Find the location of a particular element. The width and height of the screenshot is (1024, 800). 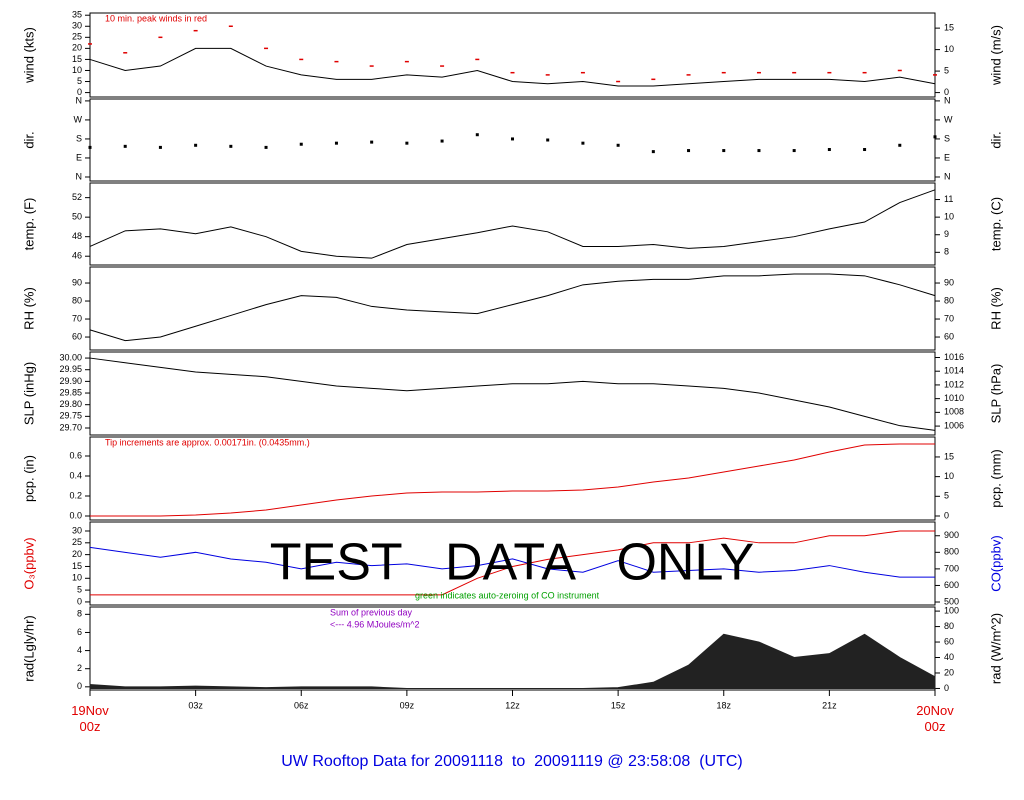

y-tick-label: 48 is located at coordinates (77, 236).